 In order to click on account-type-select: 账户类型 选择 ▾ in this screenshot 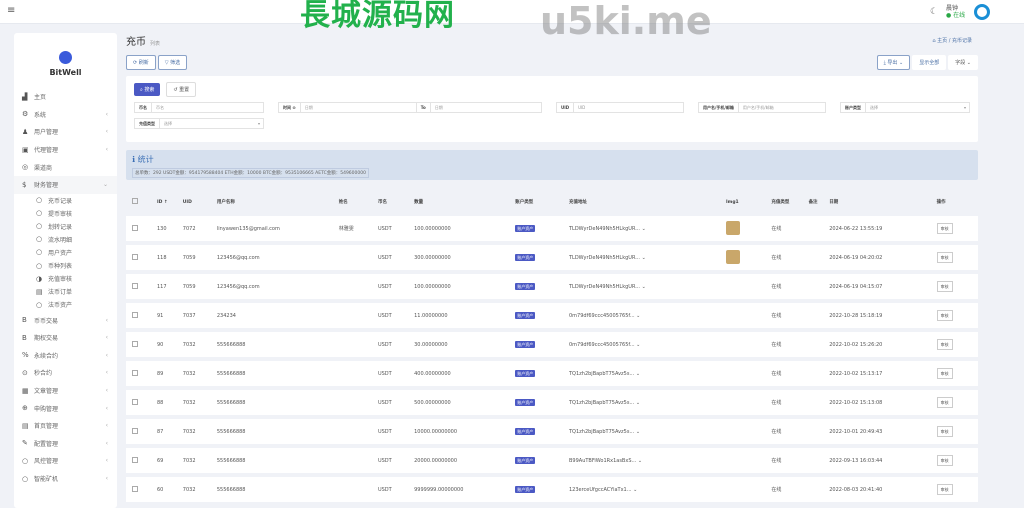, I will do `click(905, 107)`.